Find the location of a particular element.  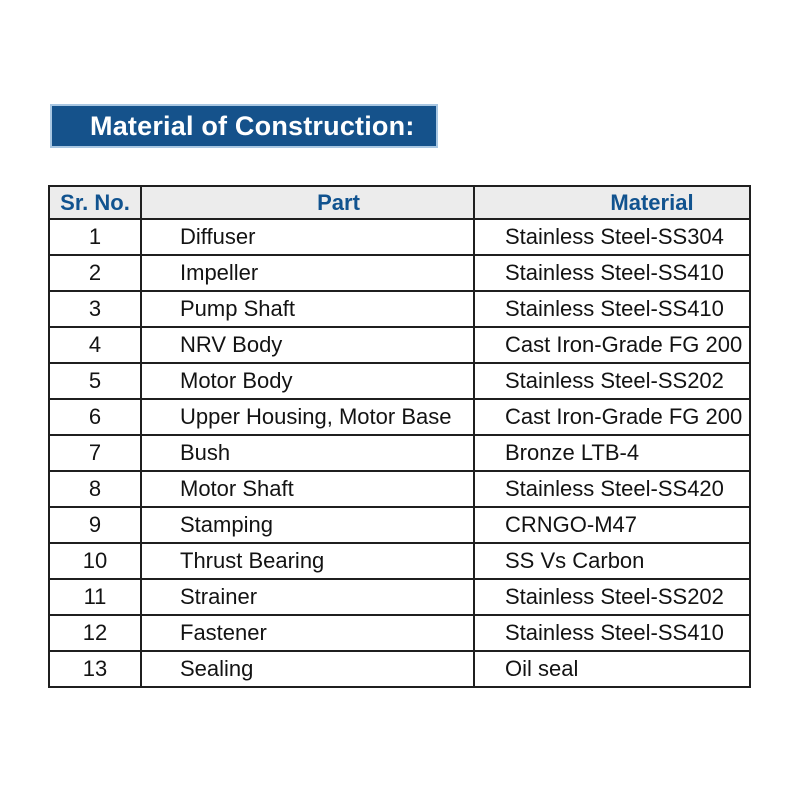

table-row: 7 Bush Bronze LTB-4 is located at coordinates (399, 453).